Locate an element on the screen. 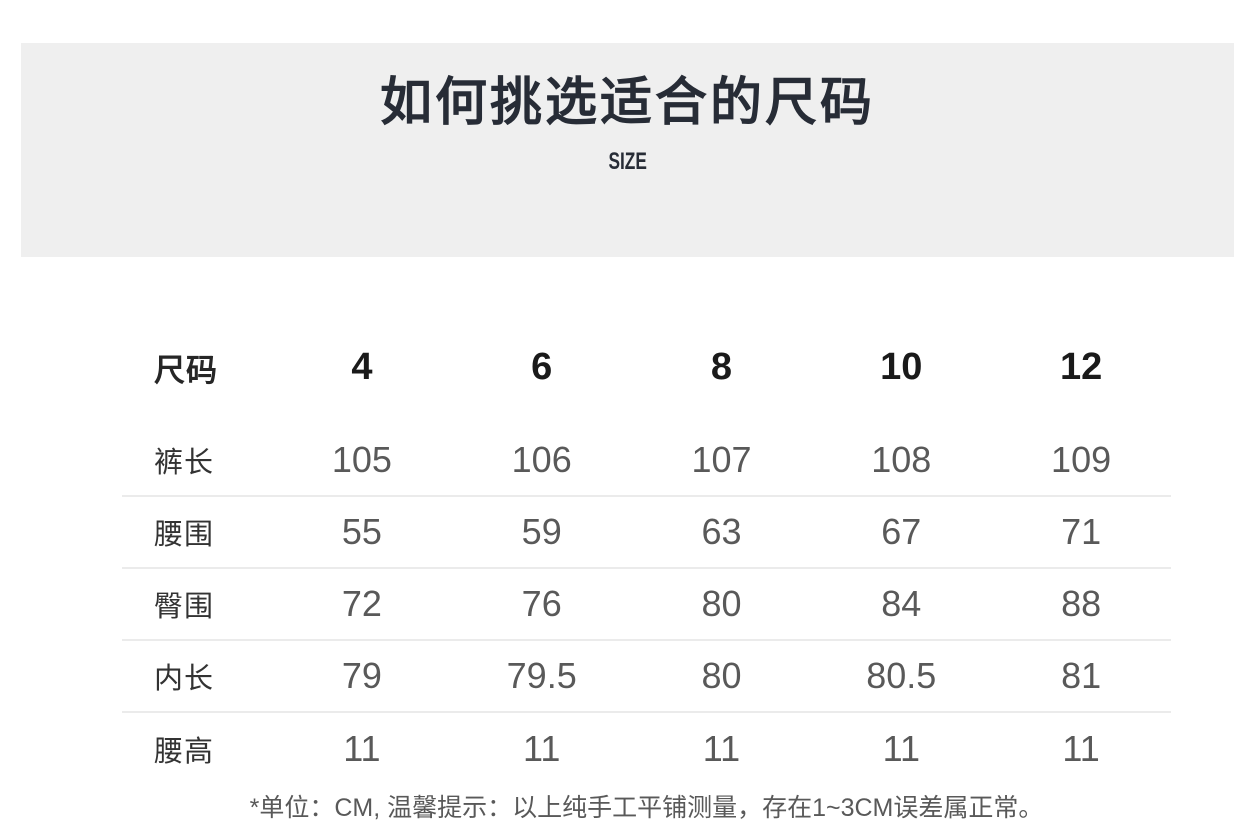  table-cell: 63 is located at coordinates (721, 531).